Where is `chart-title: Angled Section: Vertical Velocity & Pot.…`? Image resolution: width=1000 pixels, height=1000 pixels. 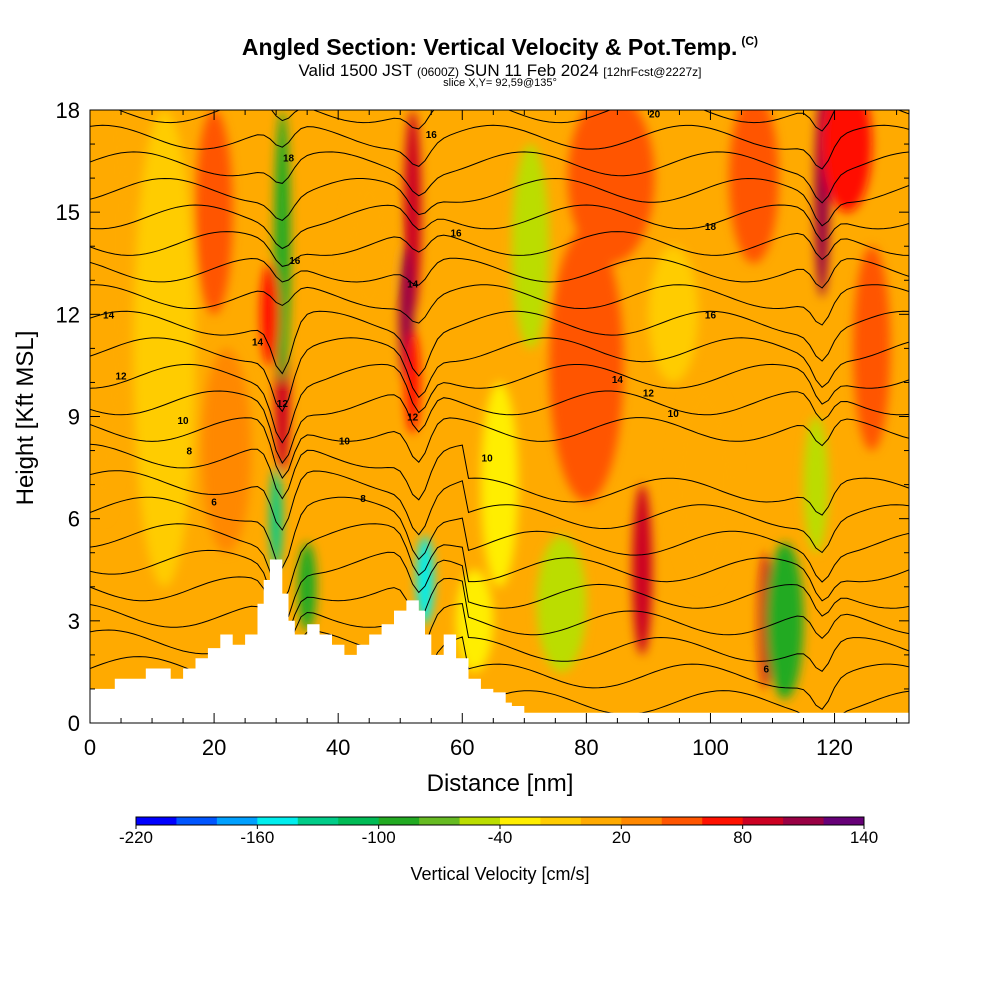 chart-title: Angled Section: Vertical Velocity & Pot.… is located at coordinates (500, 47).